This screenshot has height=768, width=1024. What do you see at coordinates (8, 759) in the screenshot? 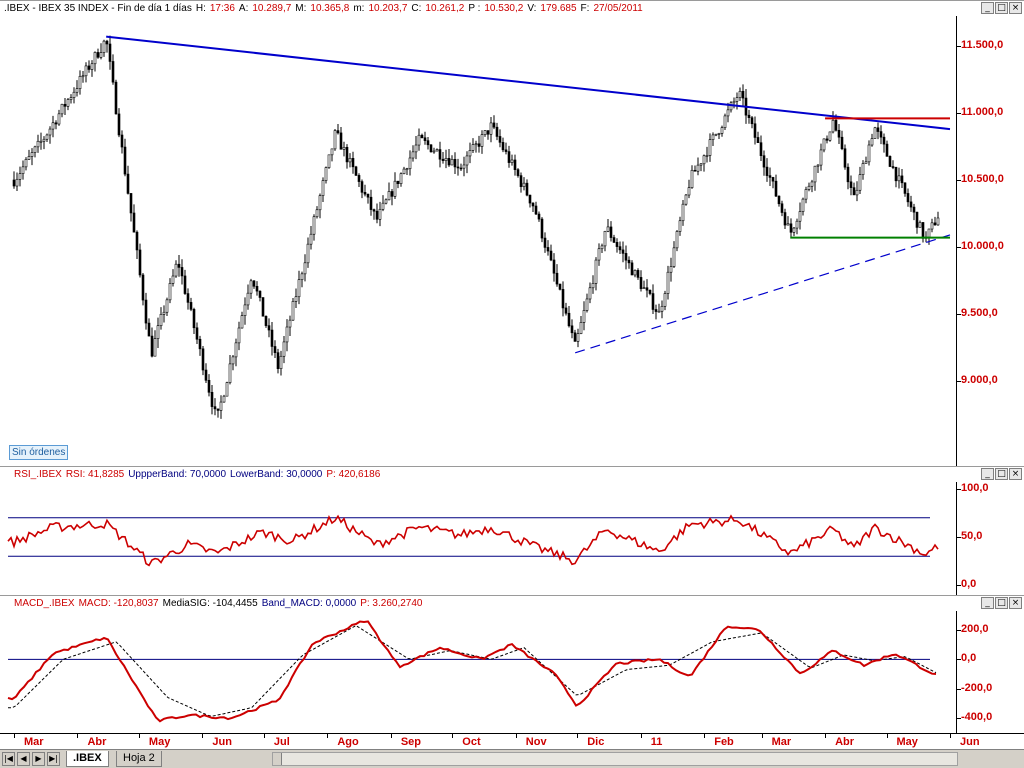
I see `first-sheet-button: |◀` at bounding box center [8, 759].